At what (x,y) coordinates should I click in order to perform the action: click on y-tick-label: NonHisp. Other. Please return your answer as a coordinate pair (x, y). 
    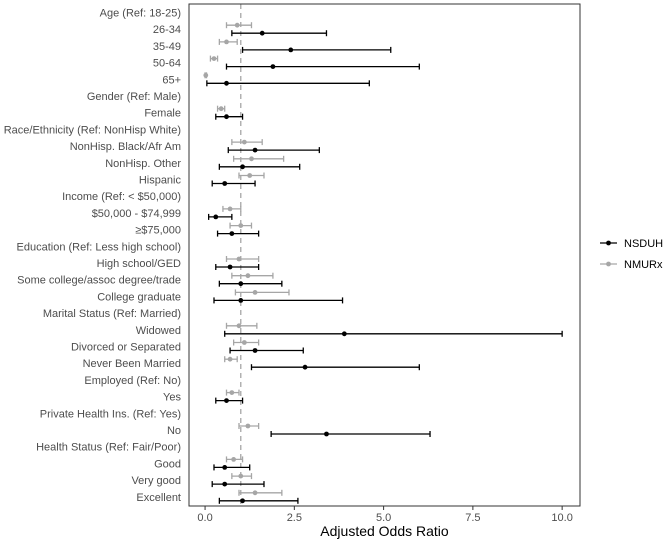
    Looking at the image, I should click on (143, 164).